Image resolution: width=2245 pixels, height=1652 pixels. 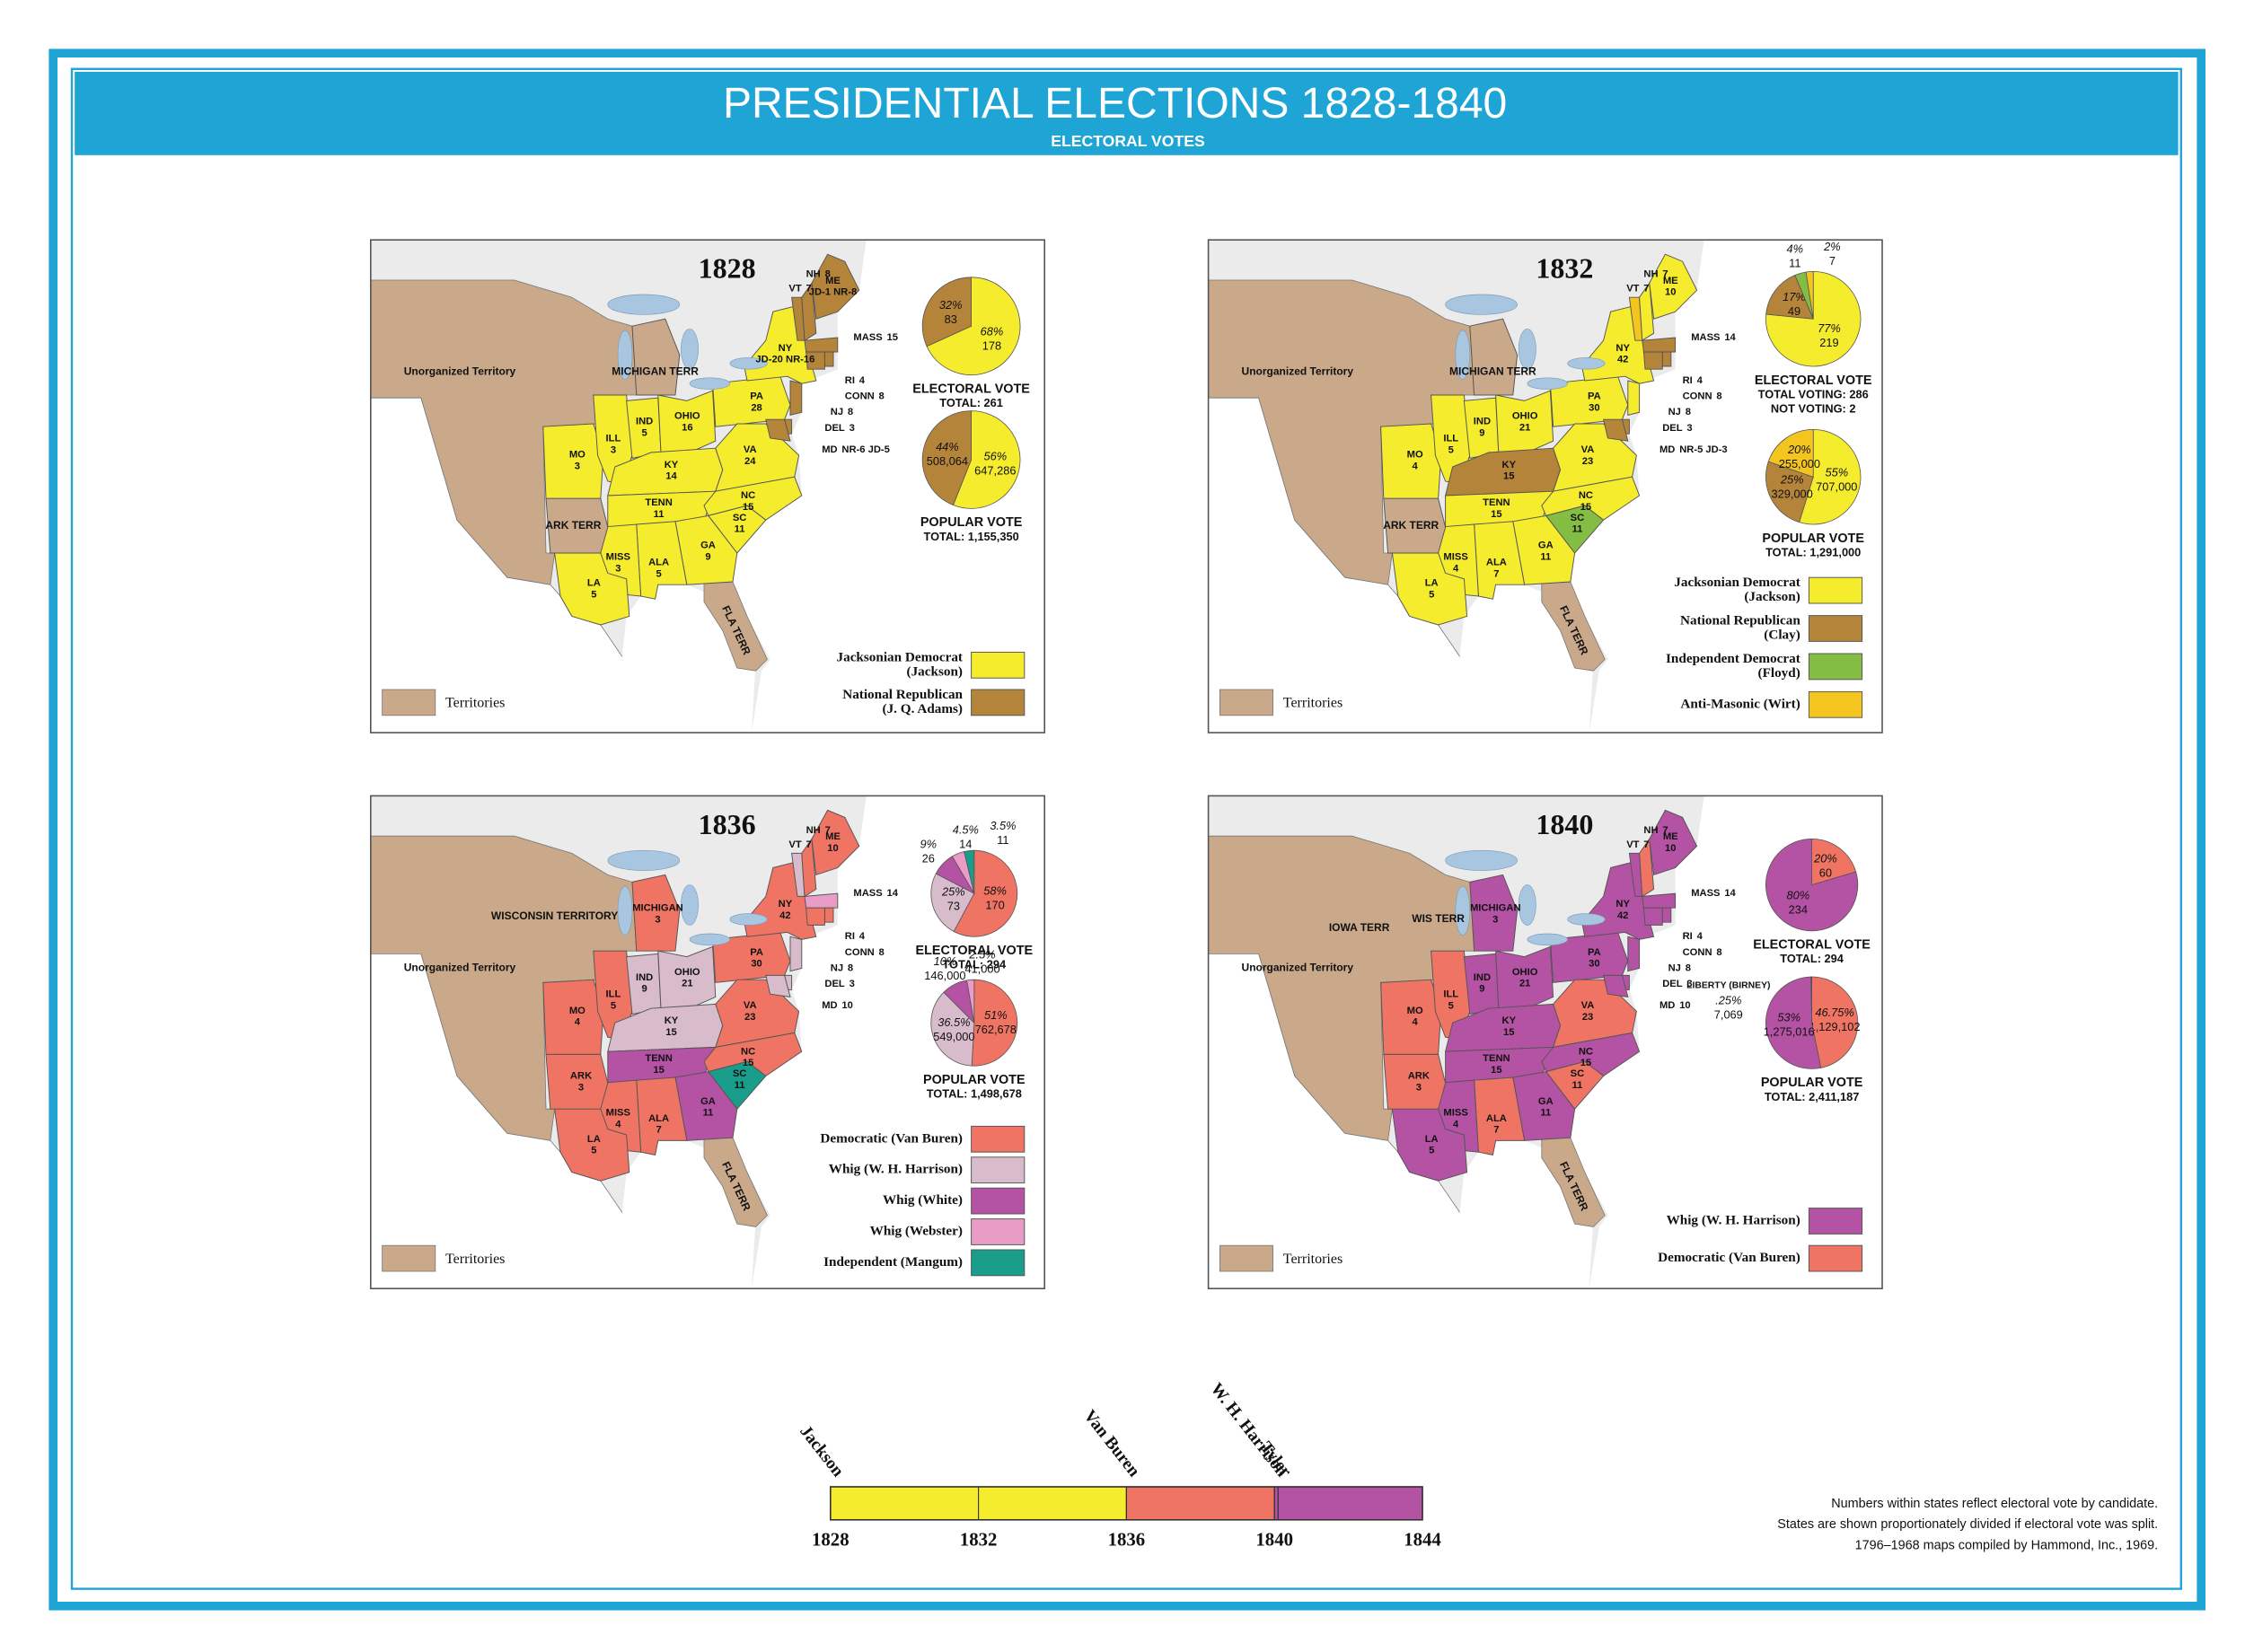 What do you see at coordinates (953, 907) in the screenshot?
I see `slice-value: 73` at bounding box center [953, 907].